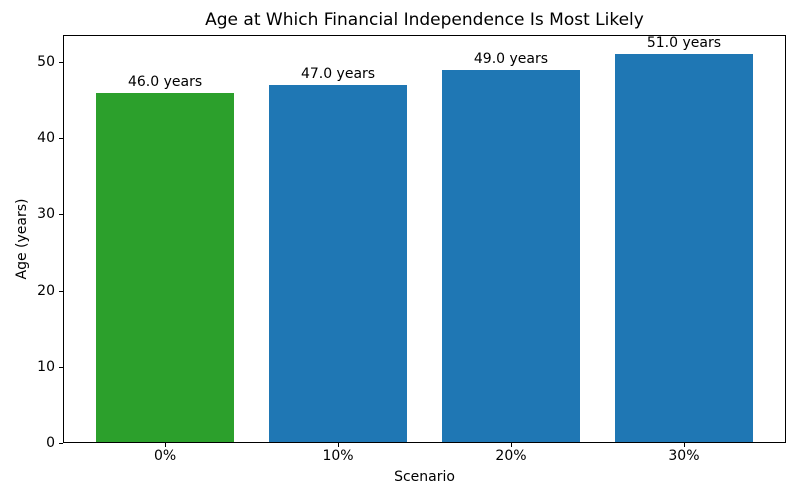 The height and width of the screenshot is (500, 800). Describe the element at coordinates (338, 73) in the screenshot. I see `bar-value-label: 47.0 years` at that location.